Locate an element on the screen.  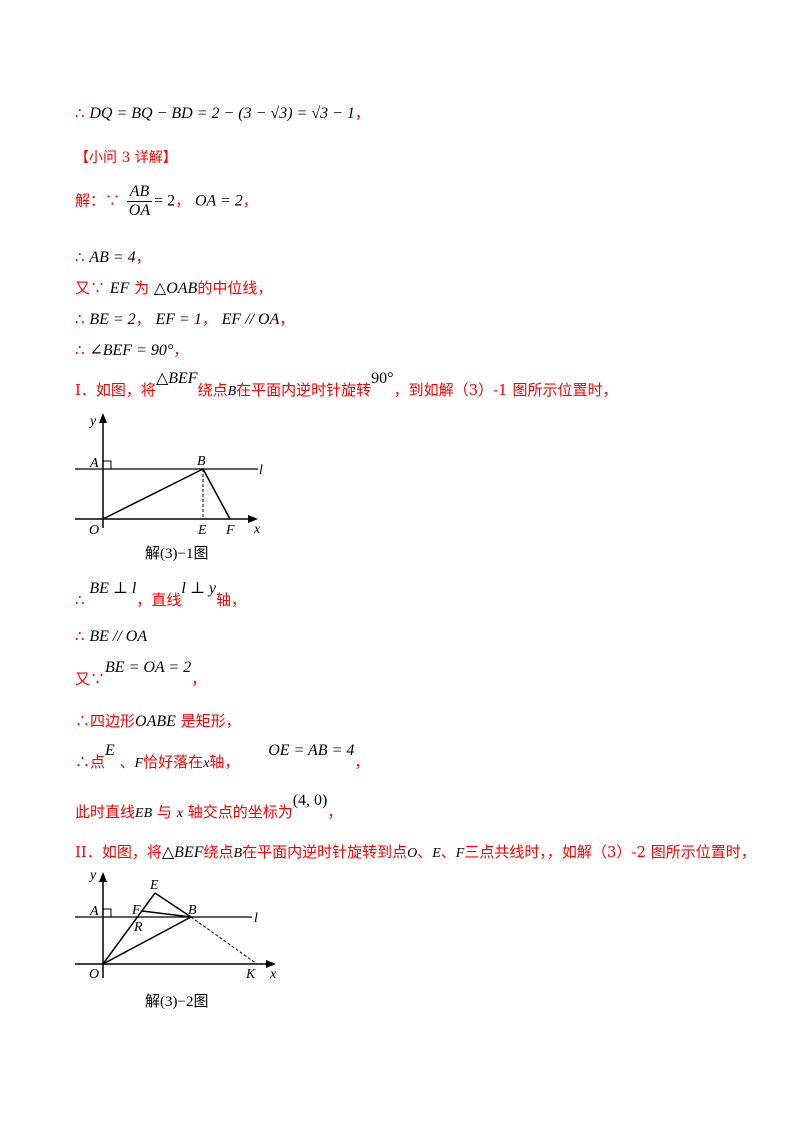
math-x: x is located at coordinates (206, 763).